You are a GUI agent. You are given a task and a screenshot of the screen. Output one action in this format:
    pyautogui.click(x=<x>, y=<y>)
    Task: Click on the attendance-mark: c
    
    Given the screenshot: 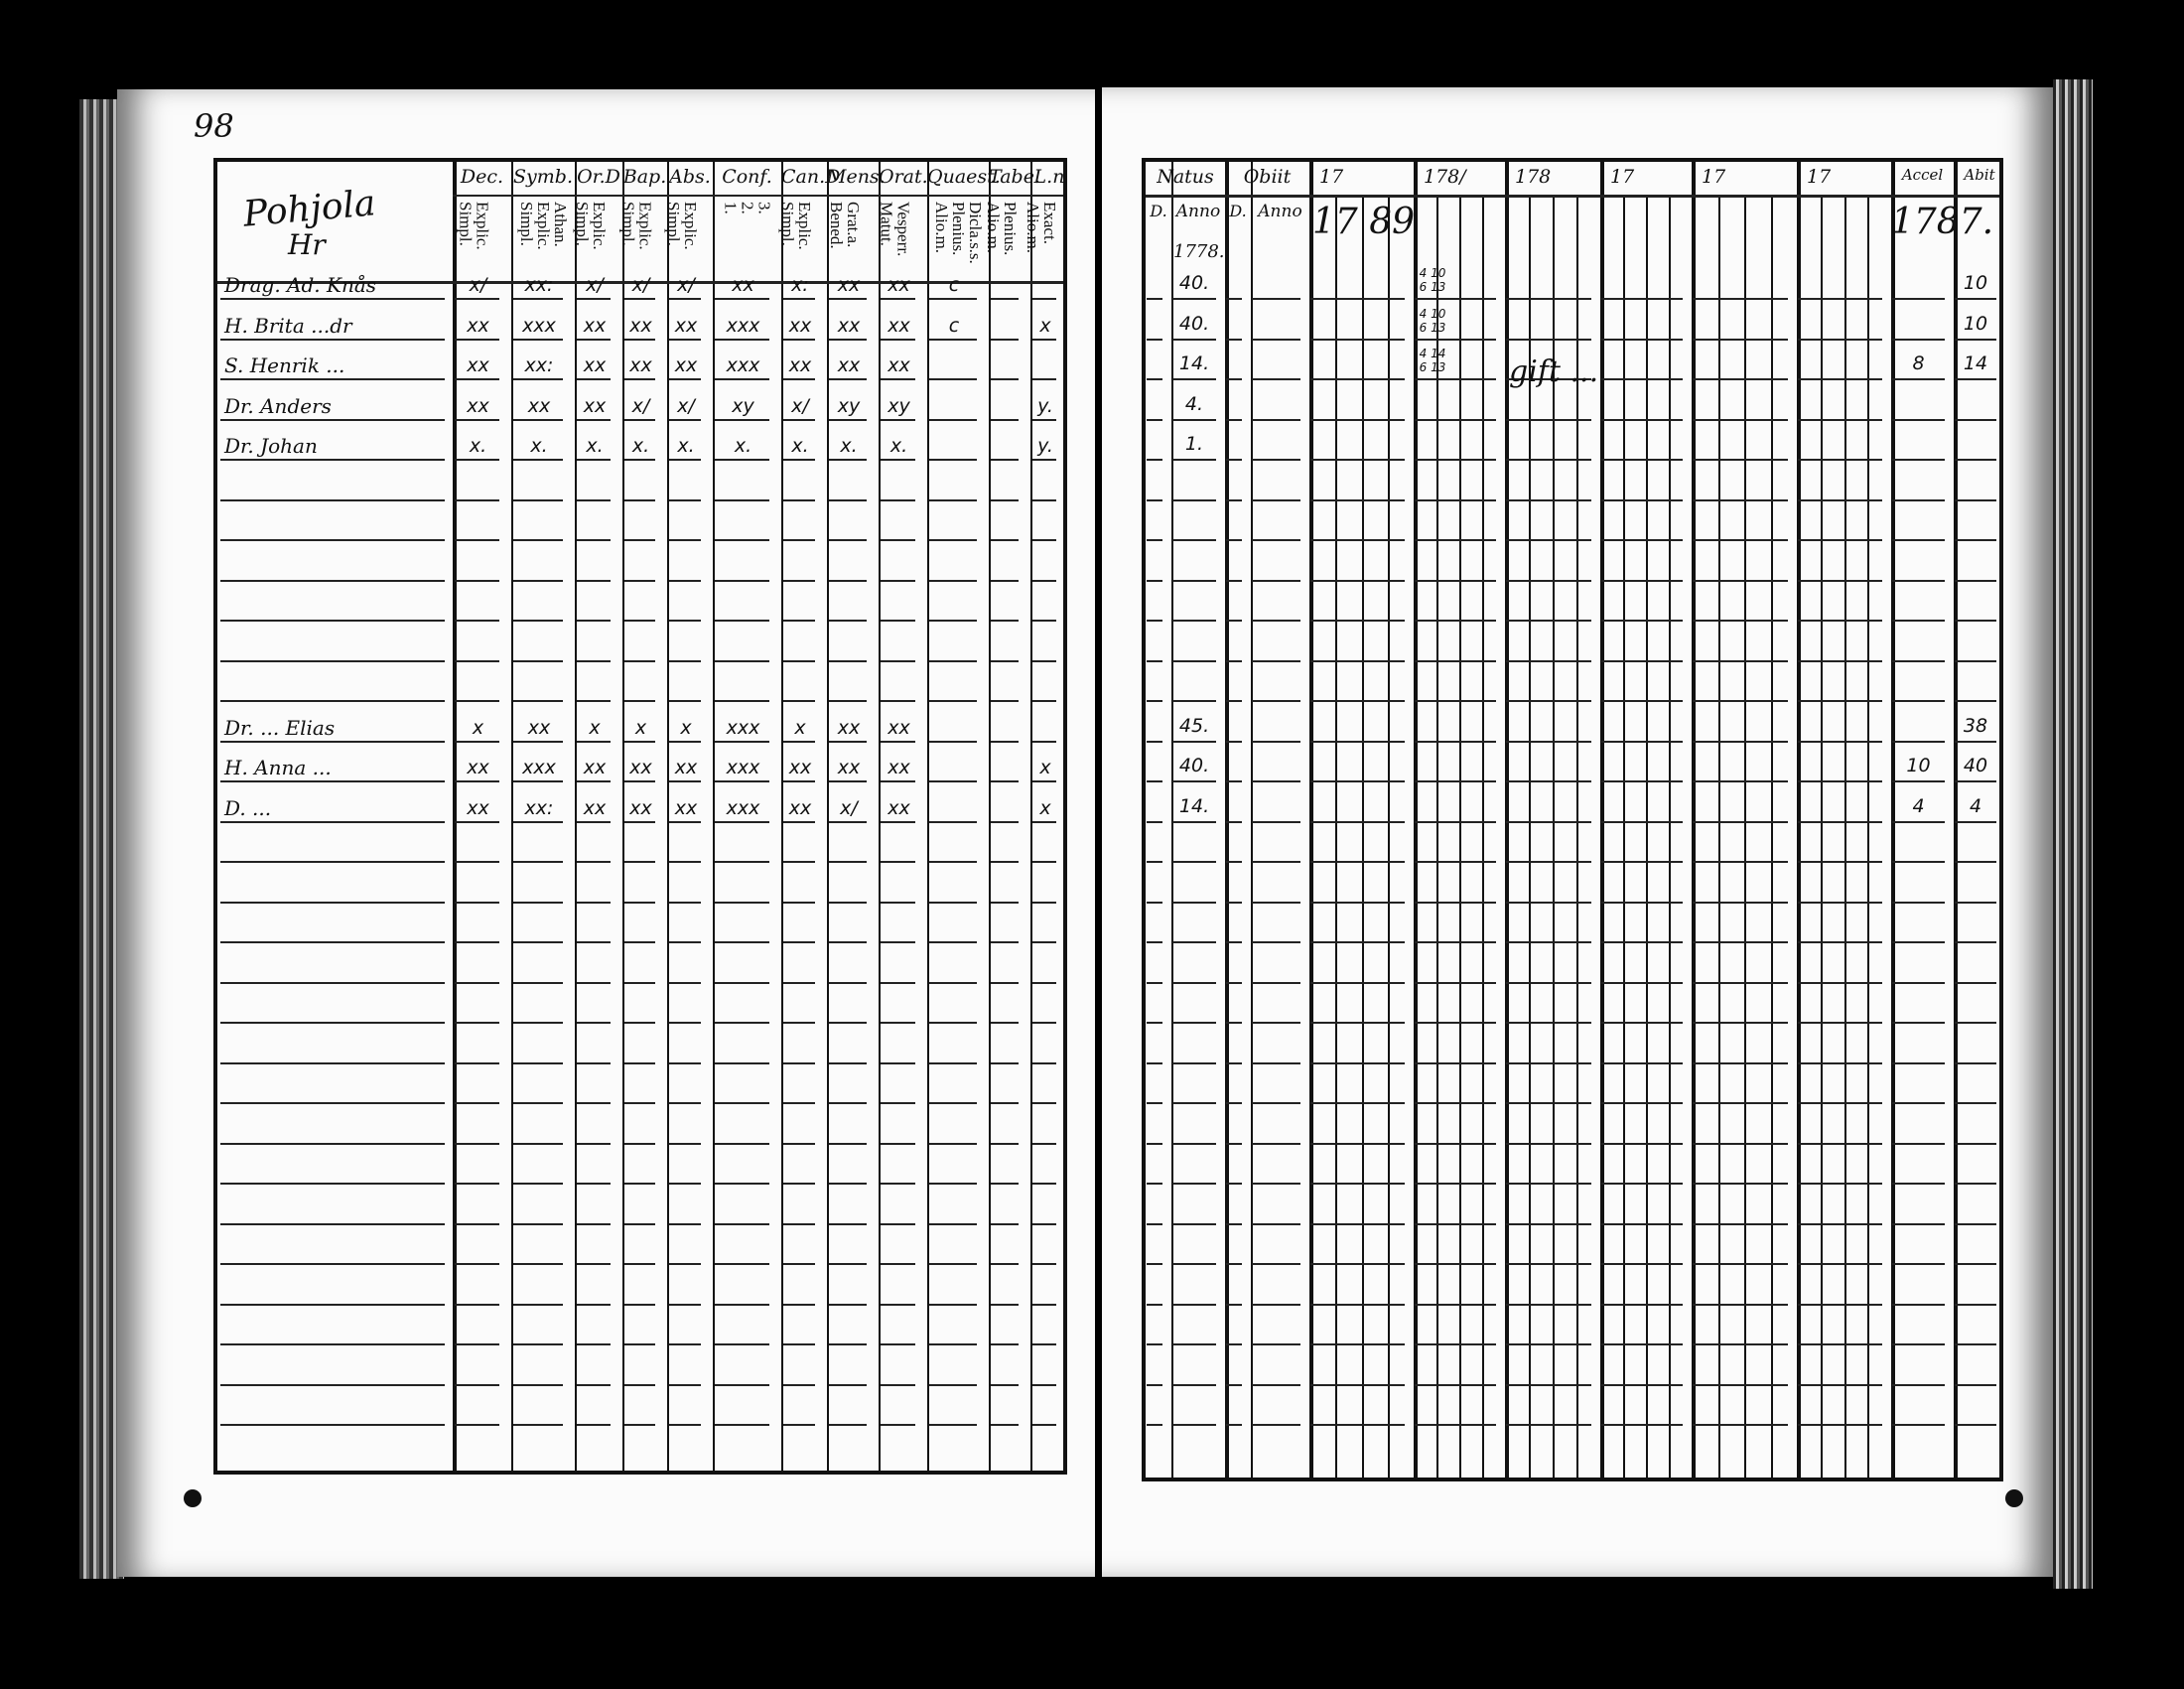 What is the action you would take?
    pyautogui.click(x=954, y=285)
    